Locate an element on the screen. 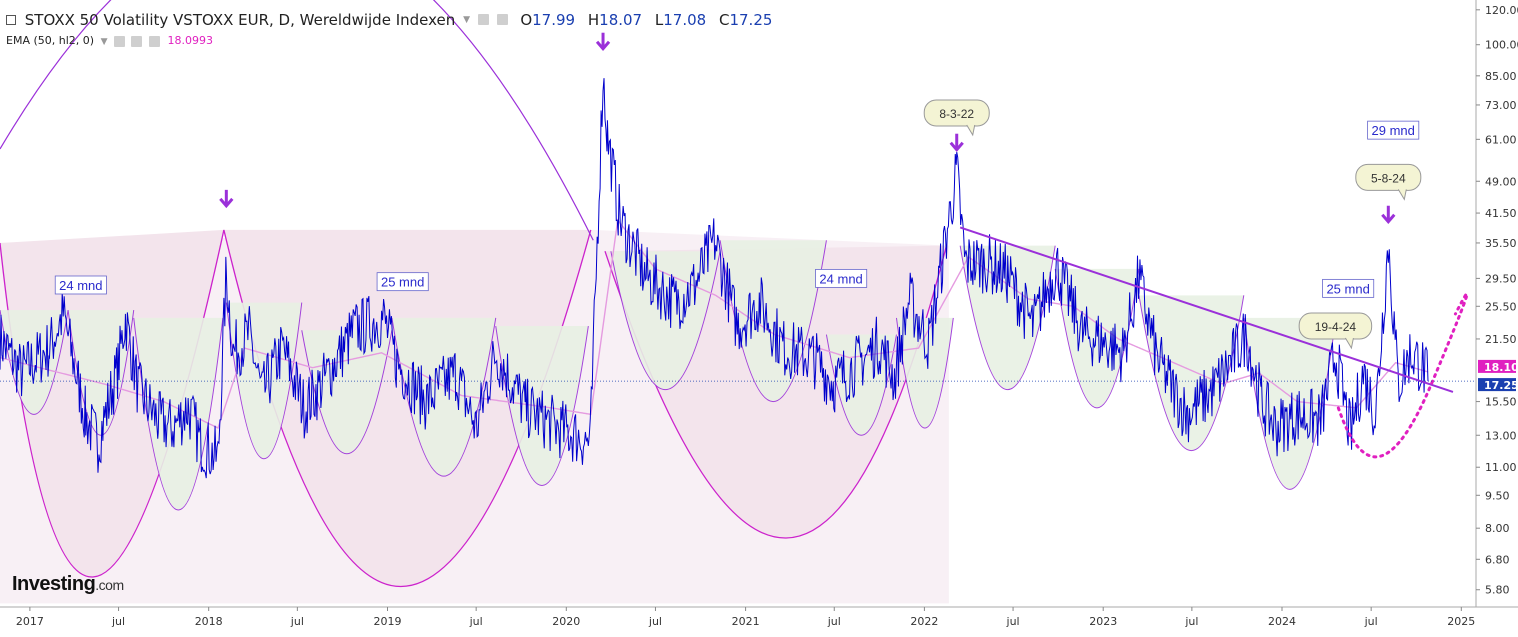 This screenshot has height=637, width=1518. x-tick-label-2: jul is located at coordinates (118, 621).